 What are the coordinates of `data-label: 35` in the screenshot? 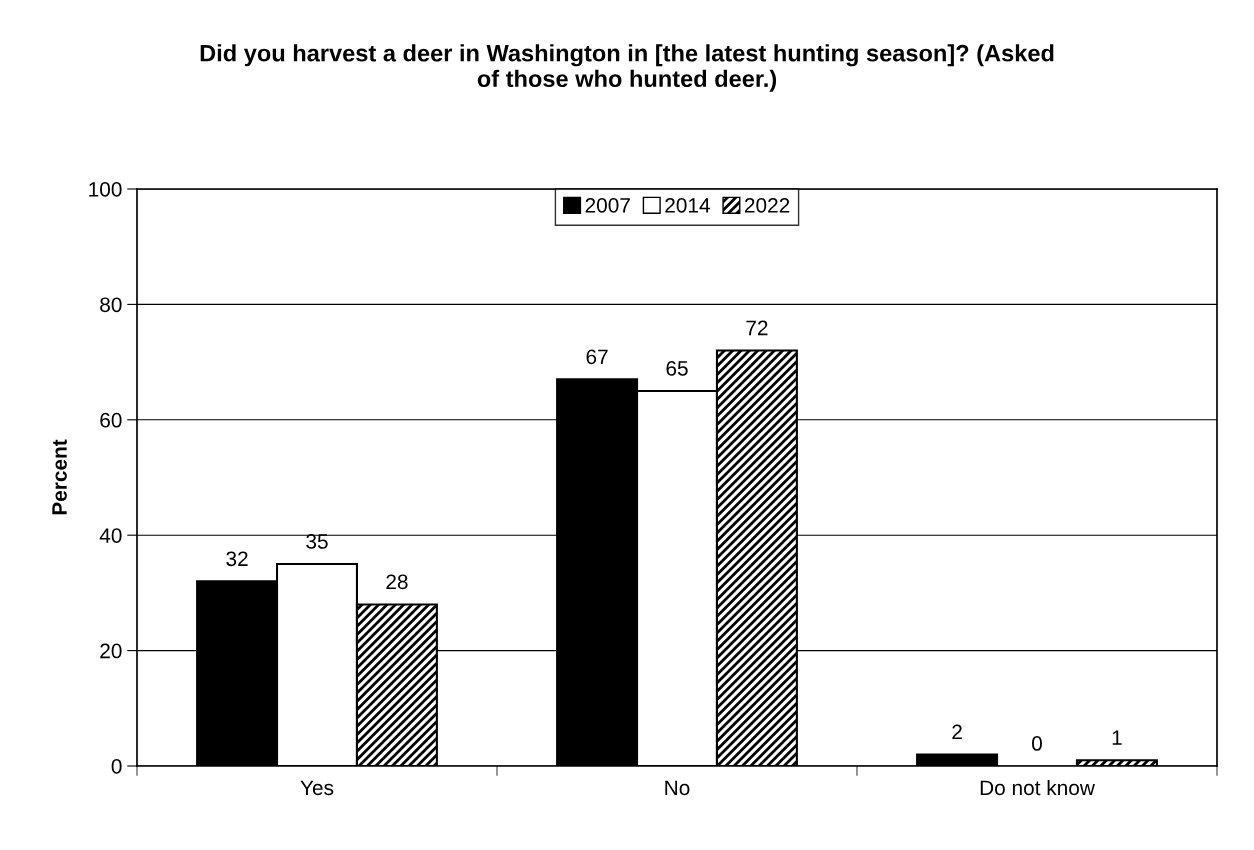 It's located at (317, 541).